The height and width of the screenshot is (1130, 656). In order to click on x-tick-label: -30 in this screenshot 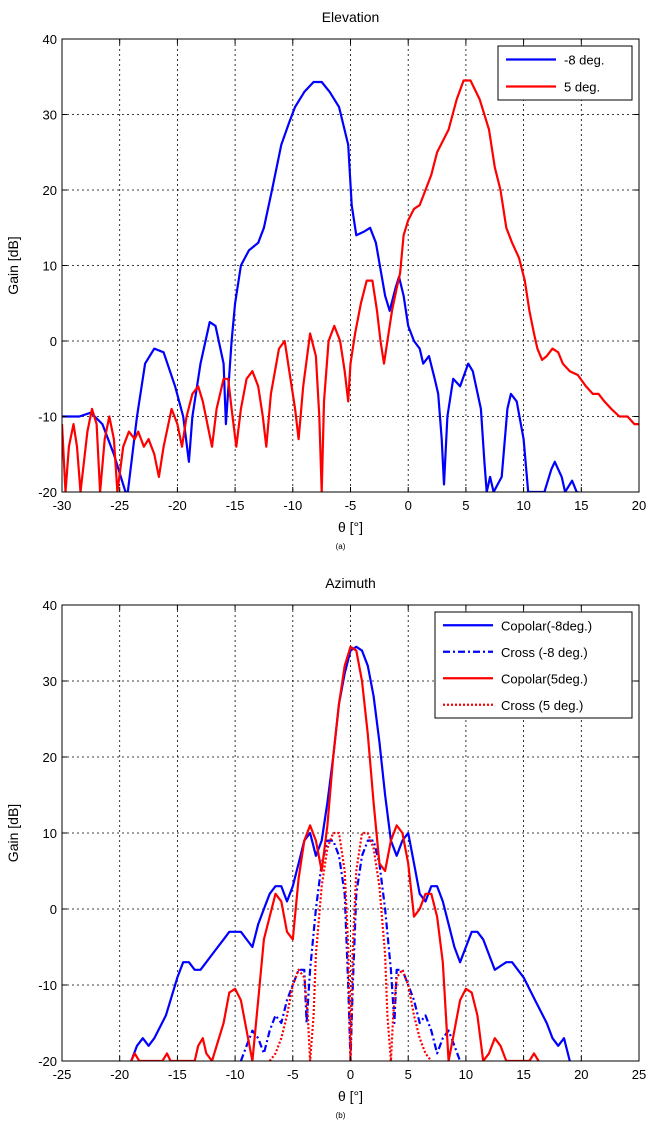, I will do `click(62, 505)`.